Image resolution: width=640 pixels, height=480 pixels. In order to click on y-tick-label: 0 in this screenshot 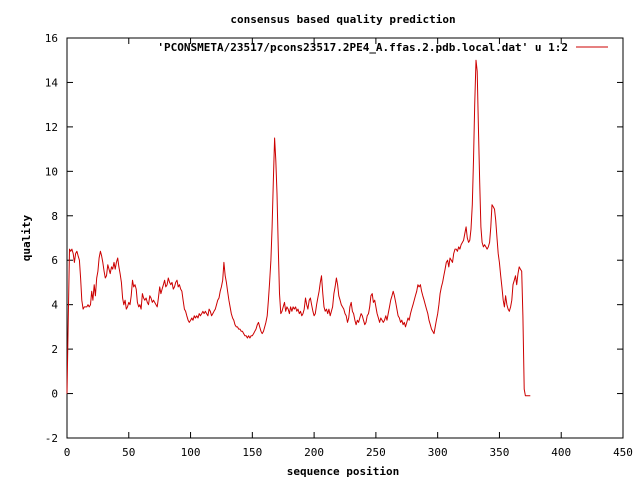, I will do `click(54, 394)`.